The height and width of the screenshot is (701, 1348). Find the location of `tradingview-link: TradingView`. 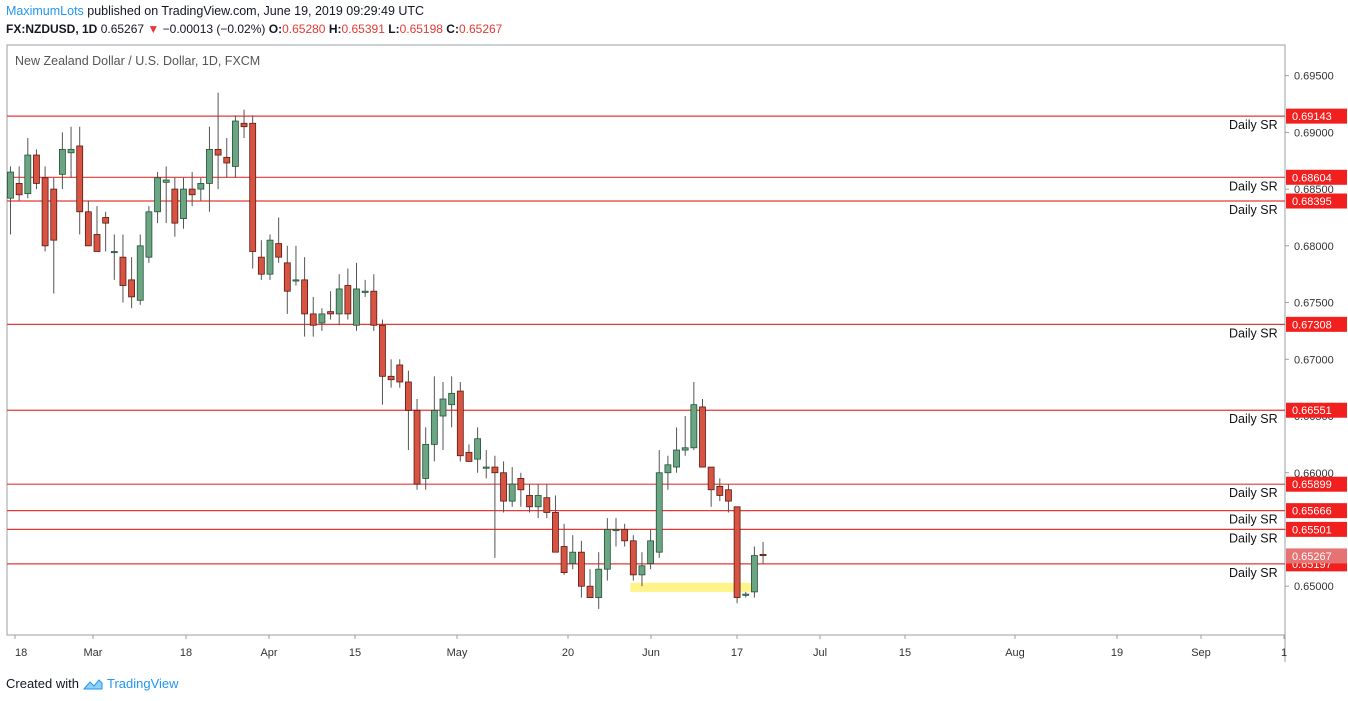

tradingview-link: TradingView is located at coordinates (142, 683).